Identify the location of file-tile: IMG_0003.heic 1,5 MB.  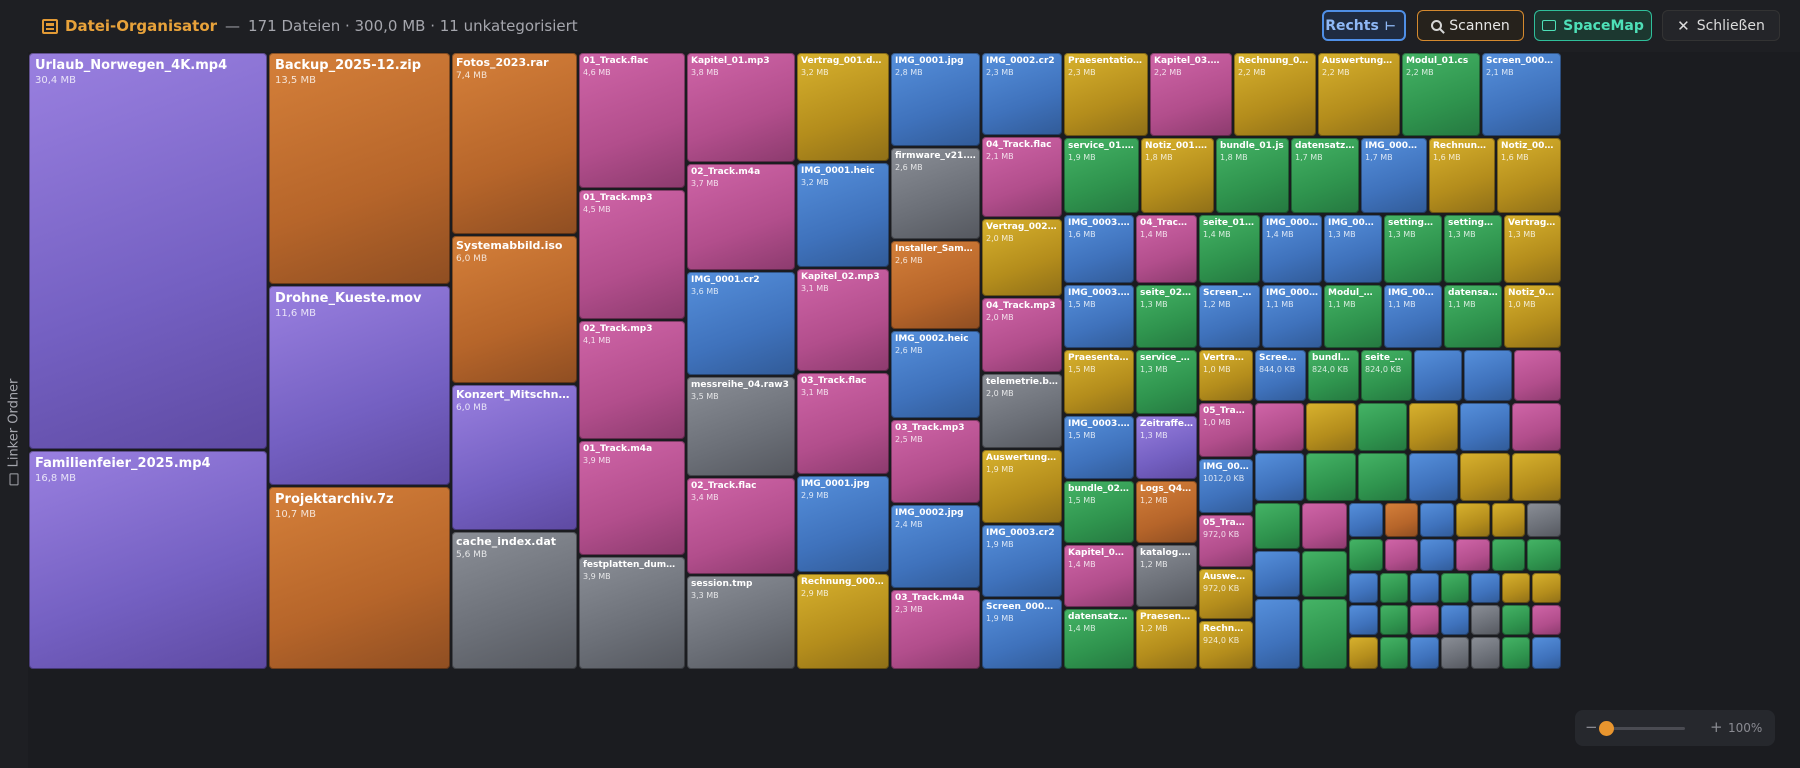
(1099, 447).